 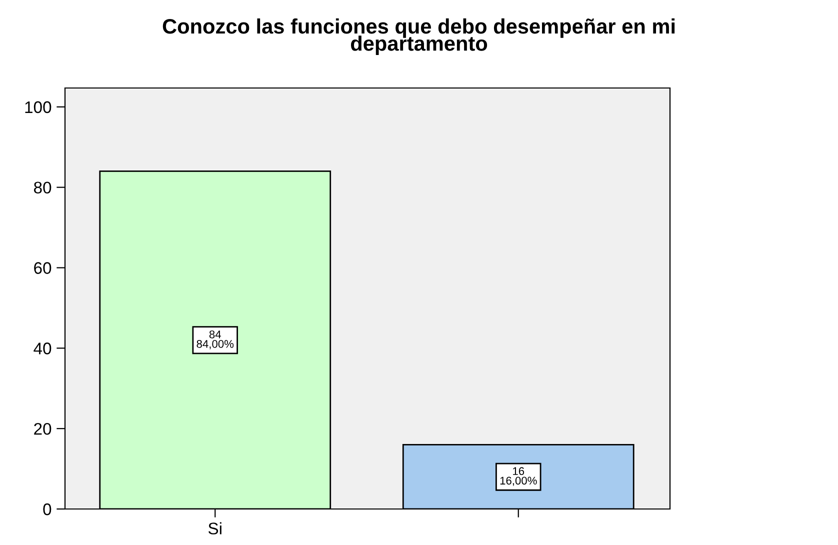 What do you see at coordinates (43, 268) in the screenshot?
I see `y-tick-label: 60` at bounding box center [43, 268].